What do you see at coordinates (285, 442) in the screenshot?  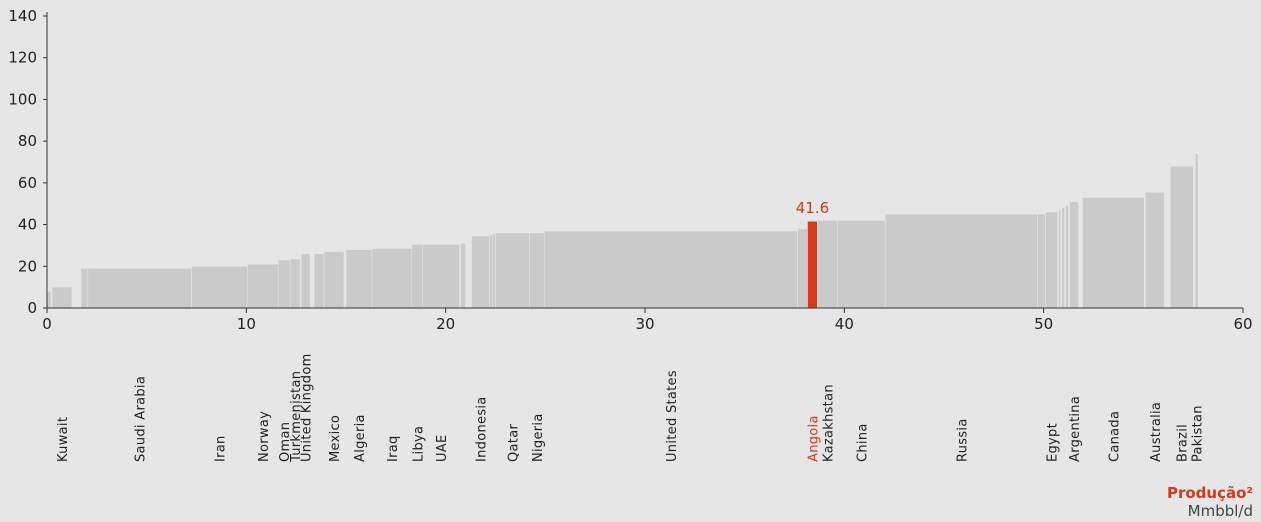 I see `category-label: Oman` at bounding box center [285, 442].